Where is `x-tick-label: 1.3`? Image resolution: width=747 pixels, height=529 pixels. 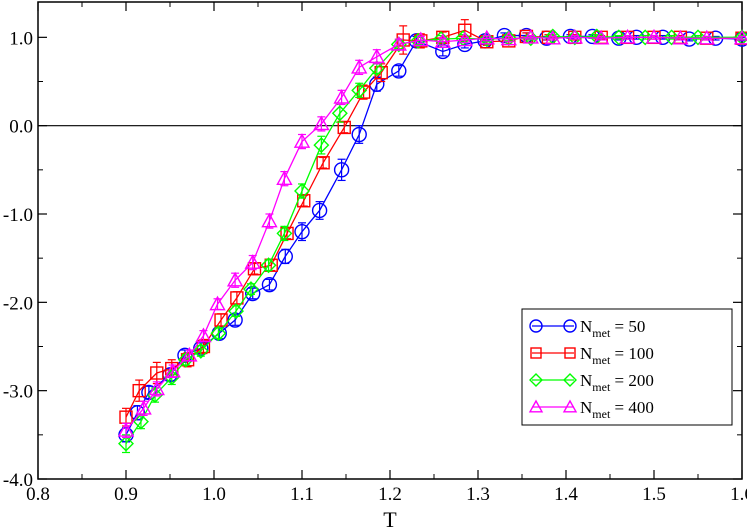
x-tick-label: 1.3 is located at coordinates (478, 494).